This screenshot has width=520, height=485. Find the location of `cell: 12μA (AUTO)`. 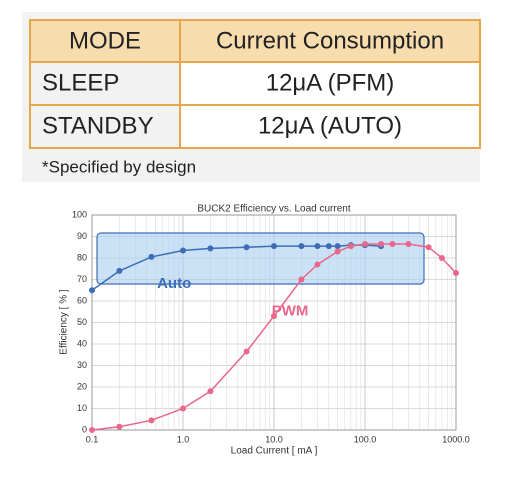

cell: 12μA (AUTO) is located at coordinates (330, 125).